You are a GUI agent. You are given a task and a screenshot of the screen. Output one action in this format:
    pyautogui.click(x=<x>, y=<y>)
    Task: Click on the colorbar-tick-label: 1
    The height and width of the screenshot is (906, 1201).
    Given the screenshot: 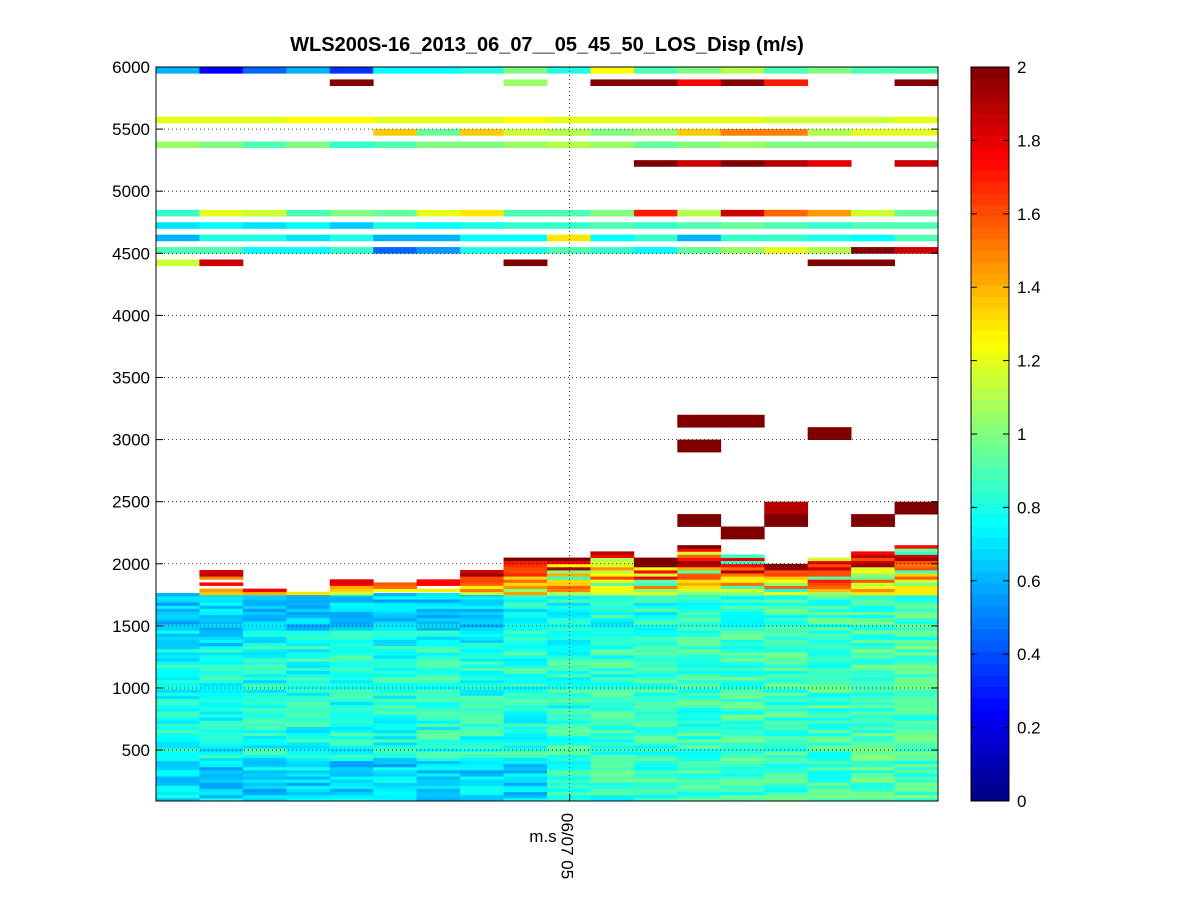 What is the action you would take?
    pyautogui.click(x=1021, y=434)
    